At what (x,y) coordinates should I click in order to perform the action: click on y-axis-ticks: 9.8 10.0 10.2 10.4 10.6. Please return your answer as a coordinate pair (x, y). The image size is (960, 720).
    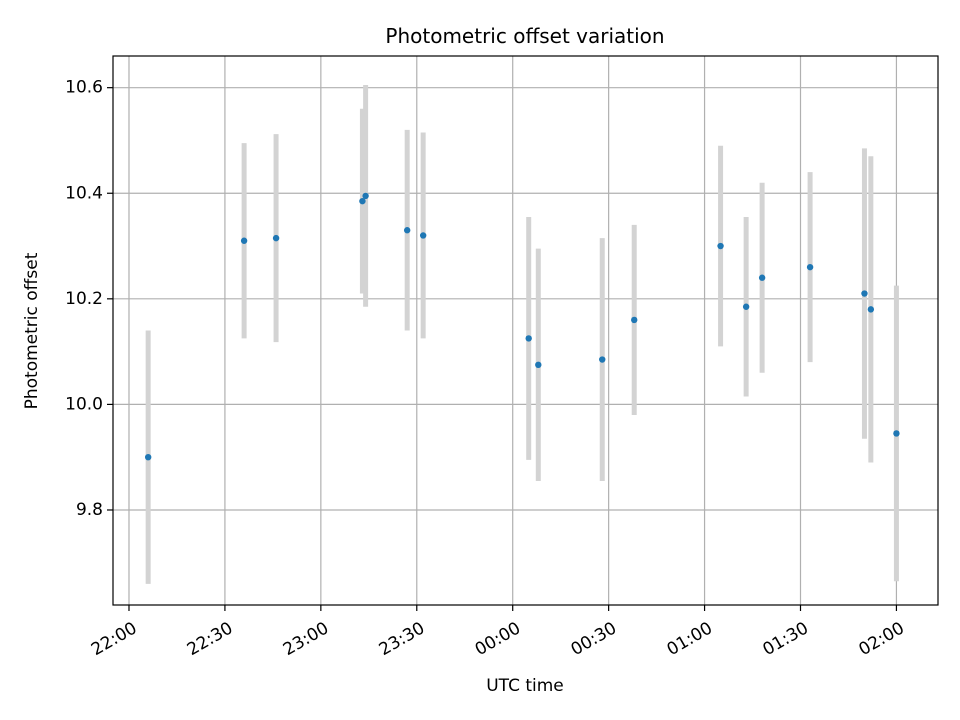
    Looking at the image, I should click on (89, 299).